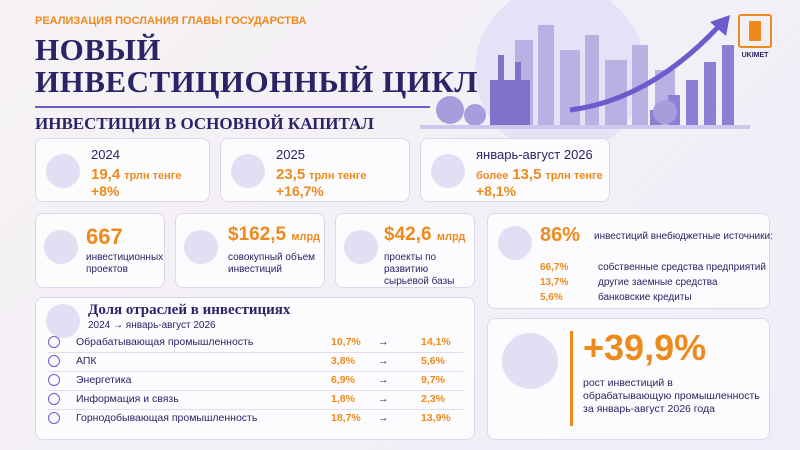 This screenshot has width=800, height=450. What do you see at coordinates (755, 55) in the screenshot?
I see `logo-text: UKIMET` at bounding box center [755, 55].